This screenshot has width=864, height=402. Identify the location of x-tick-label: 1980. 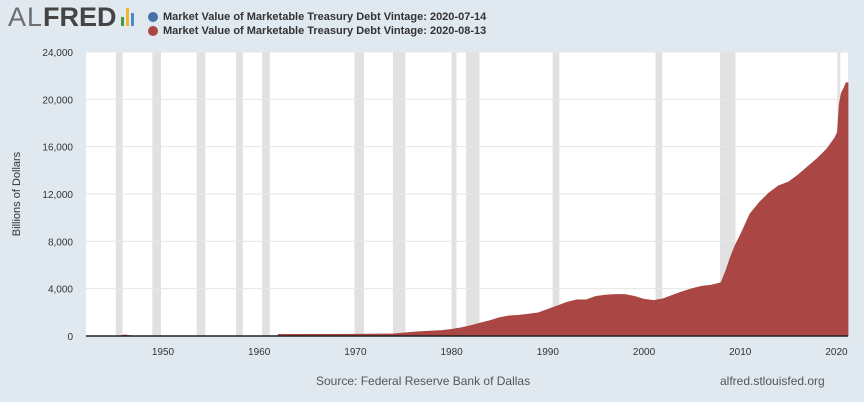
(451, 352).